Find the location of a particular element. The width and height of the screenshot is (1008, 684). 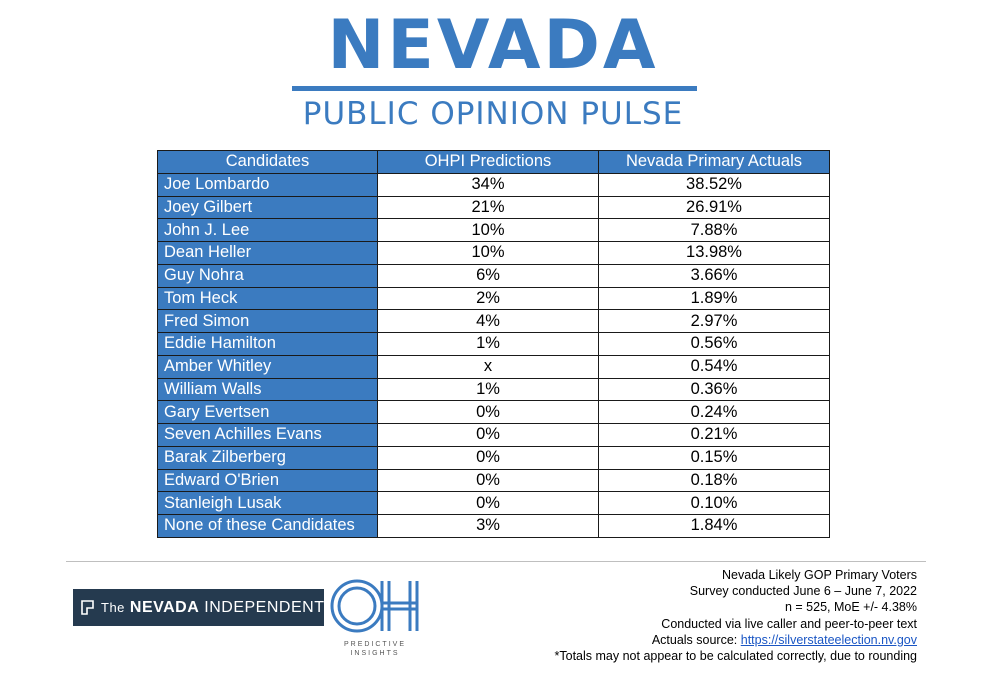

actual-cell: 3.66% is located at coordinates (714, 275).